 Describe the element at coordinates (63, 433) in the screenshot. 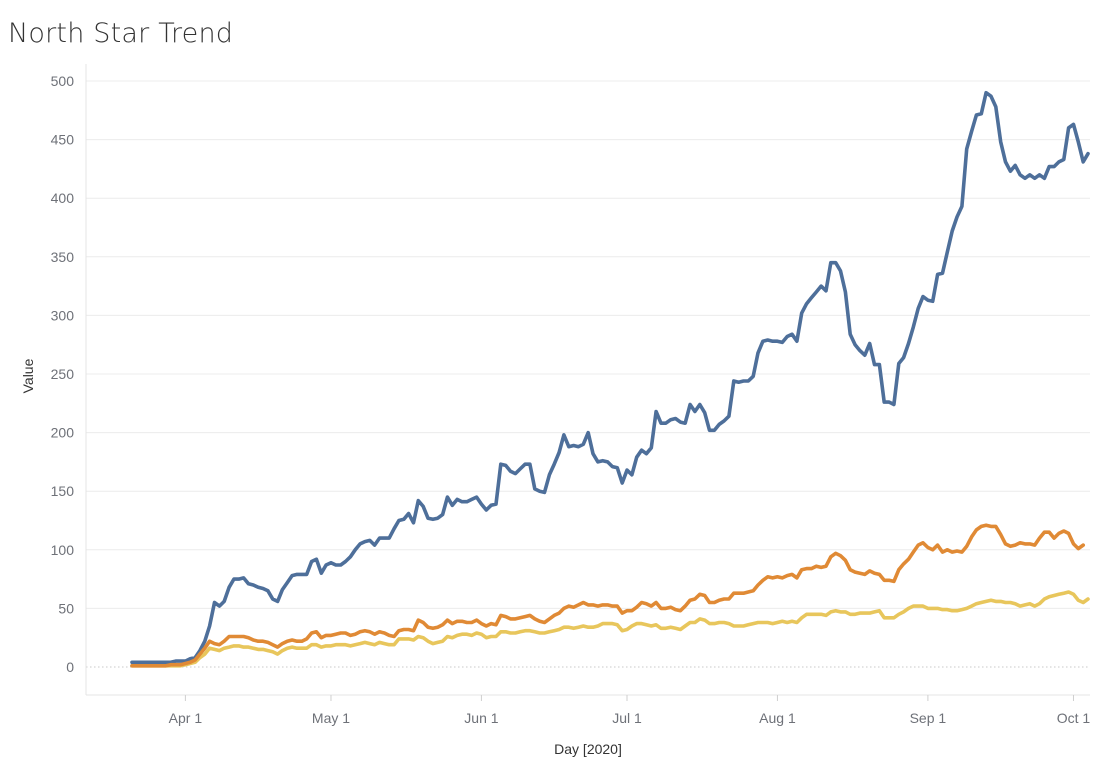

I see `y-tick-label: 200` at that location.